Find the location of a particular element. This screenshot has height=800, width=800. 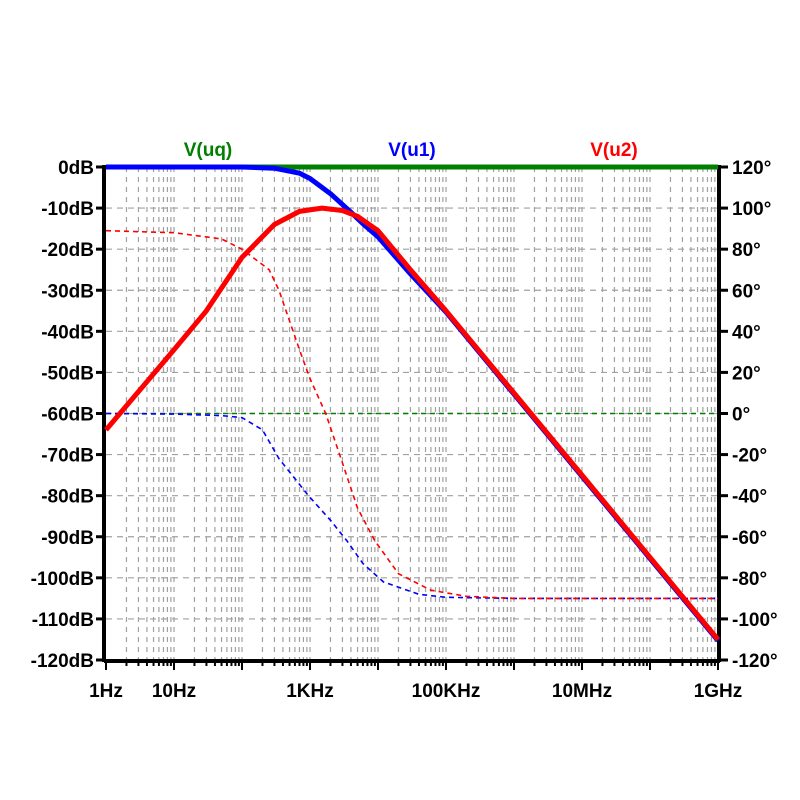

right-tick-label: -100° is located at coordinates (755, 620).